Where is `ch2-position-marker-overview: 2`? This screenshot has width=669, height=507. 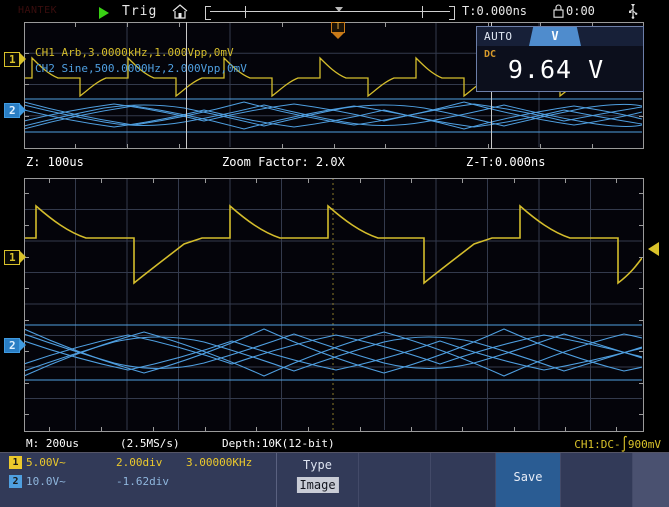
ch2-position-marker-overview: 2 is located at coordinates (15, 110).